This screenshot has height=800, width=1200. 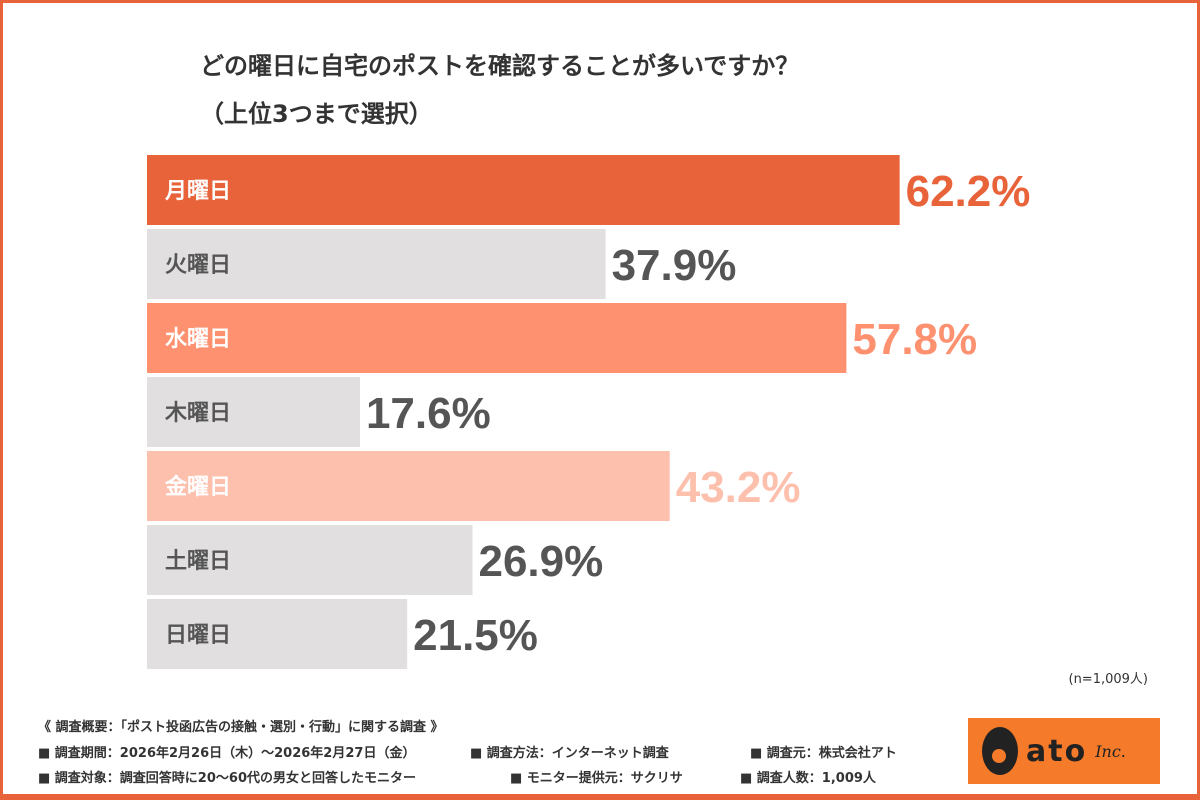 I want to click on value-label: 17.6%, so click(x=428, y=413).